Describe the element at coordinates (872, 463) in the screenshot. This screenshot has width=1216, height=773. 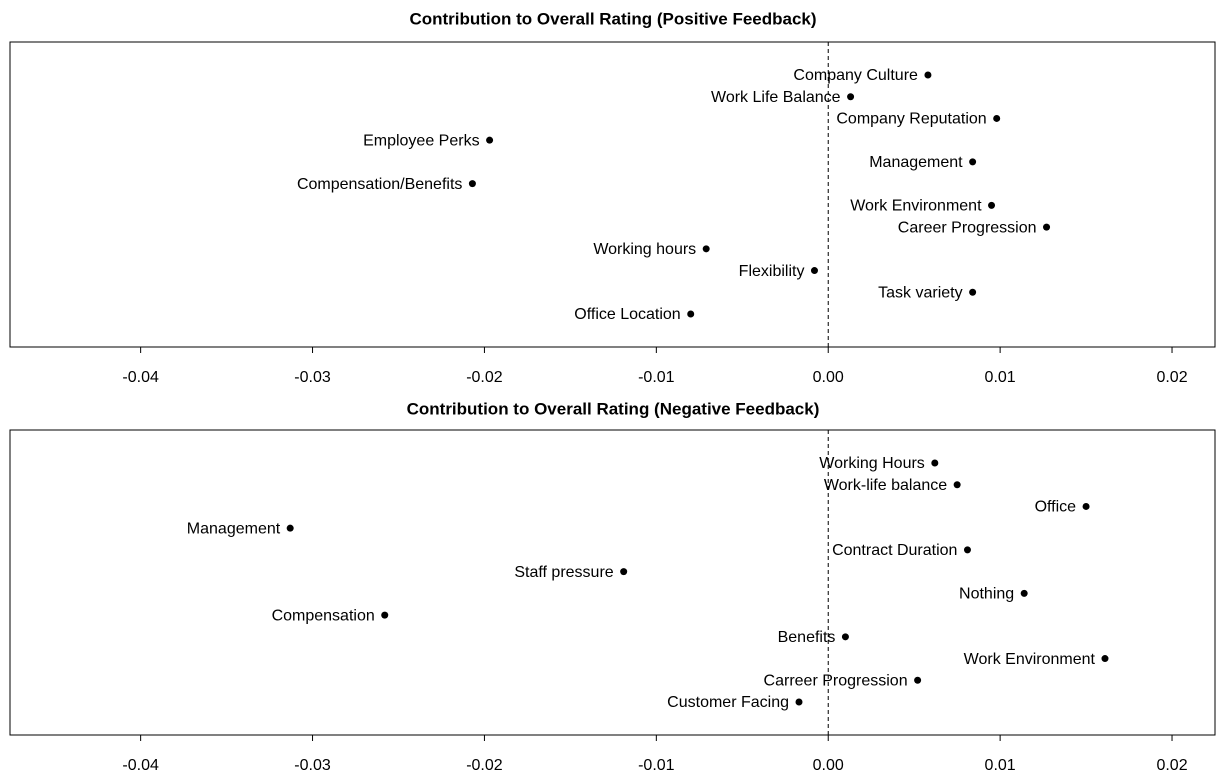
I see `point-label: Working Hours` at that location.